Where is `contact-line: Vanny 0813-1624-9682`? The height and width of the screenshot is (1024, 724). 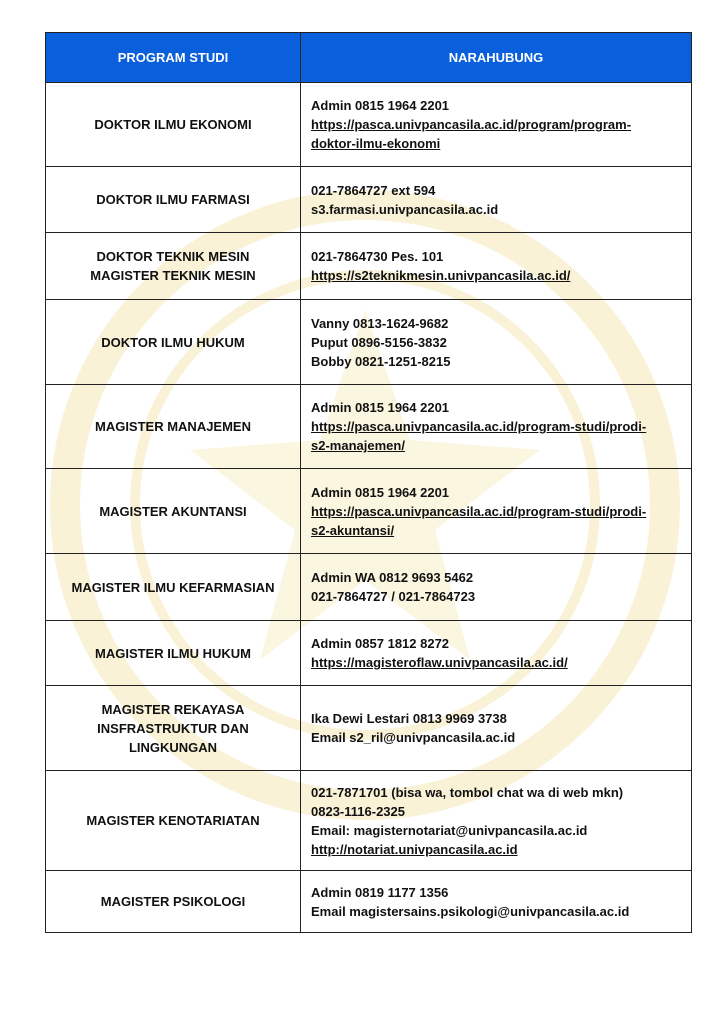
contact-line: Vanny 0813-1624-9682 is located at coordinates (380, 323).